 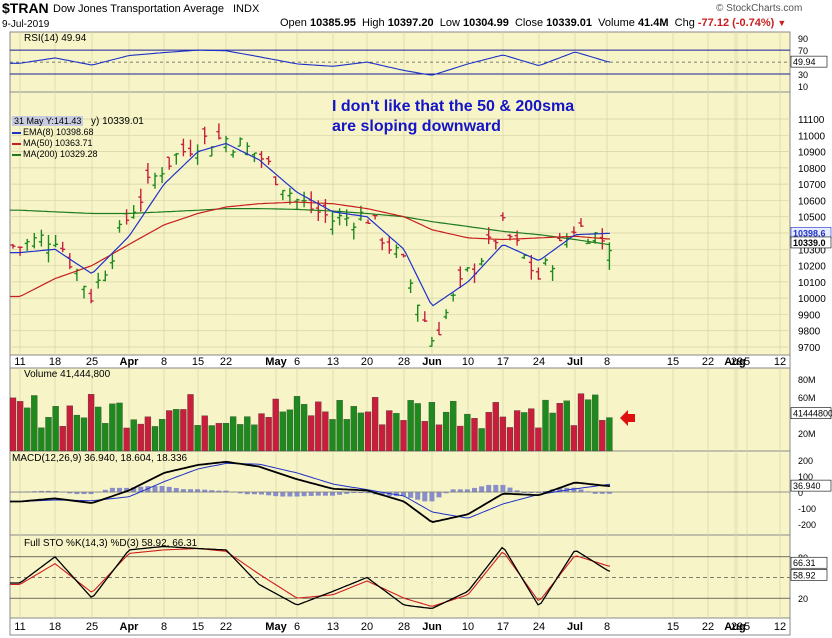 What do you see at coordinates (812, 153) in the screenshot?
I see `price-tick-label: 10900` at bounding box center [812, 153].